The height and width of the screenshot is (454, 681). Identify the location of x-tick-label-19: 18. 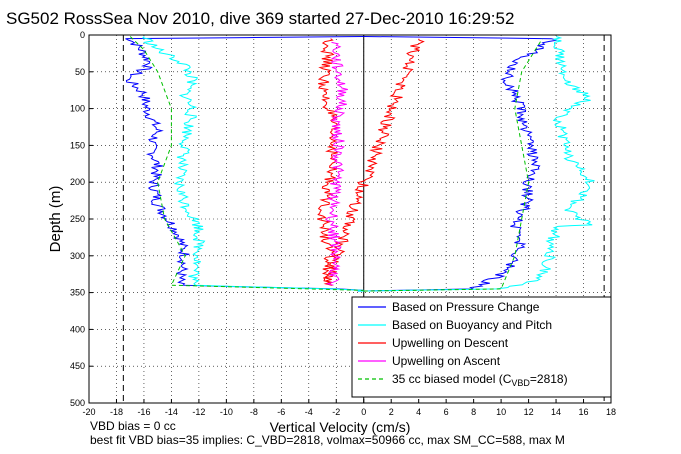
(611, 412).